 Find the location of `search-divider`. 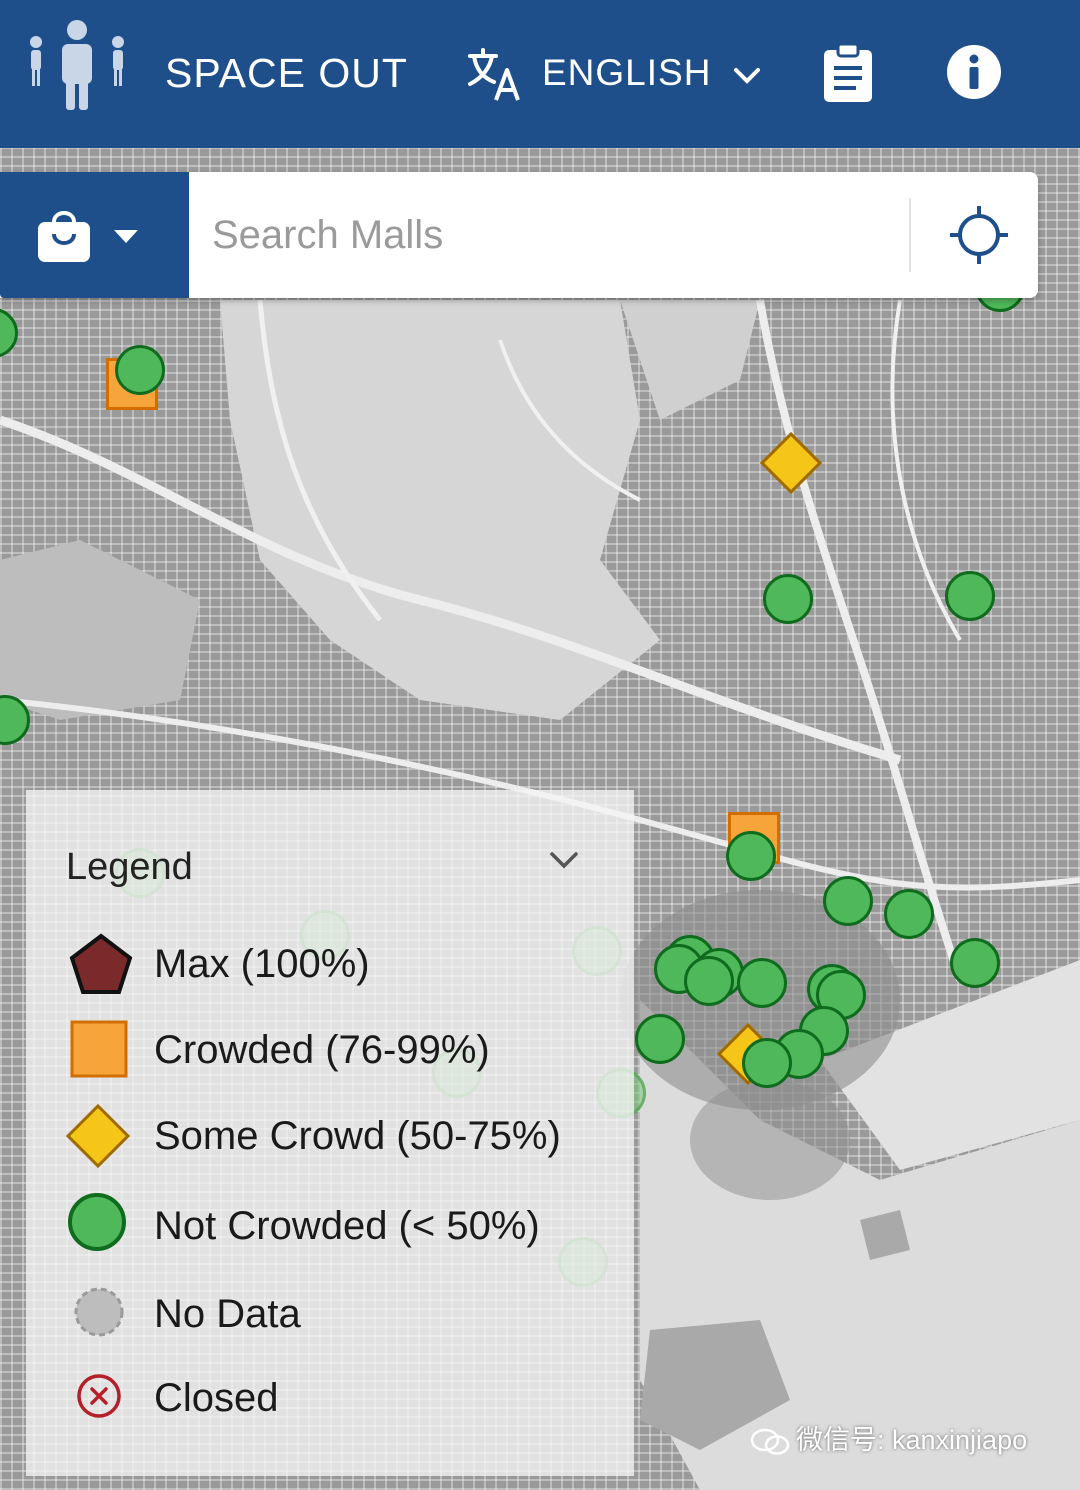

search-divider is located at coordinates (910, 235).